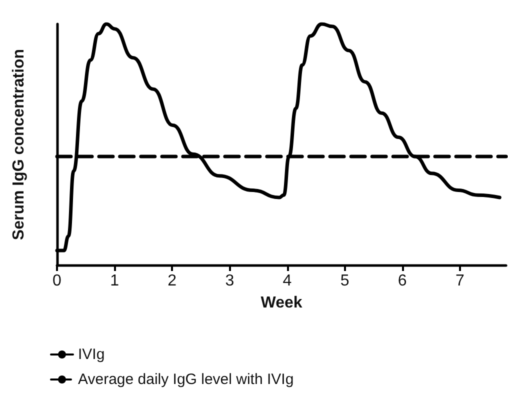 The image size is (508, 400). What do you see at coordinates (186, 379) in the screenshot?
I see `legend-label: Average daily IgG level with IVIg` at bounding box center [186, 379].